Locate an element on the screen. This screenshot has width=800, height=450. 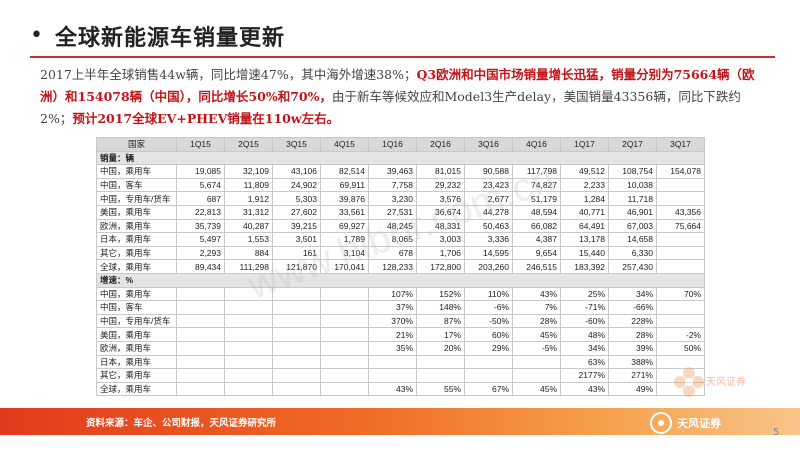
table-cell: 148% is located at coordinates (440, 307).